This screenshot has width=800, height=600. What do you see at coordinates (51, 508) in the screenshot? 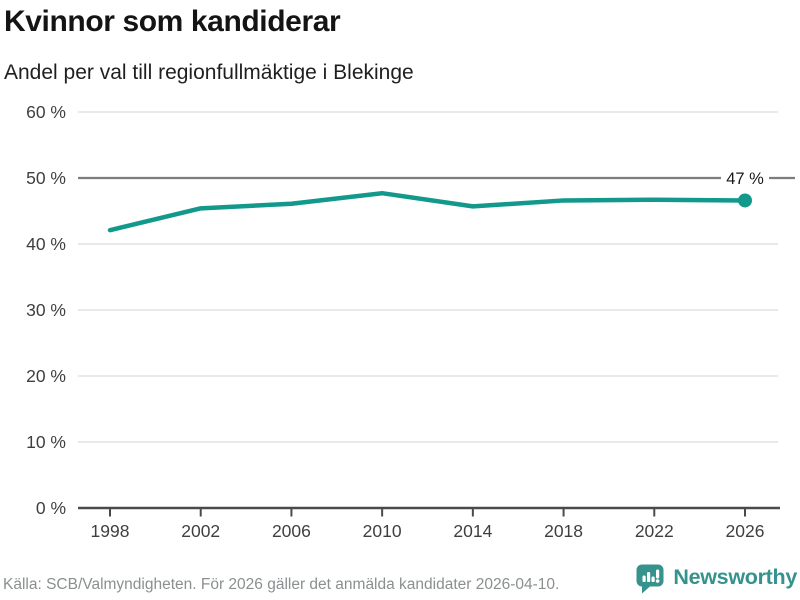
I see `y-axis-label: 0 %` at bounding box center [51, 508].